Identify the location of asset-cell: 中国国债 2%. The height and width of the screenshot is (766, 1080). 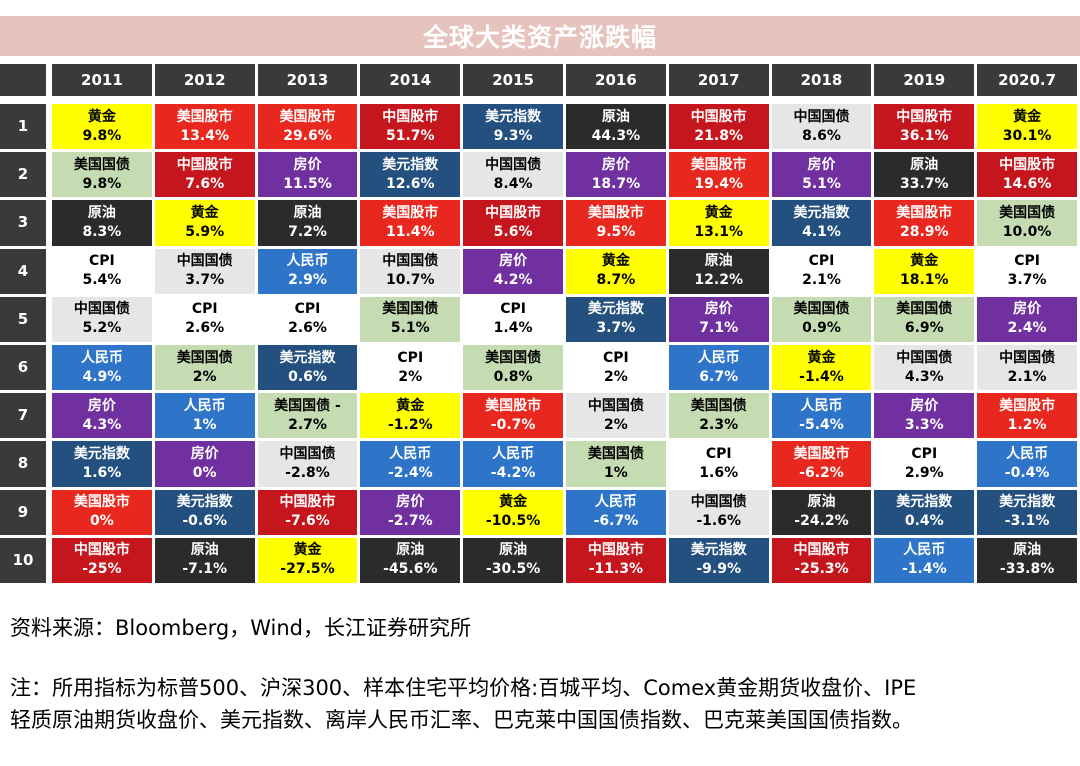
(616, 416).